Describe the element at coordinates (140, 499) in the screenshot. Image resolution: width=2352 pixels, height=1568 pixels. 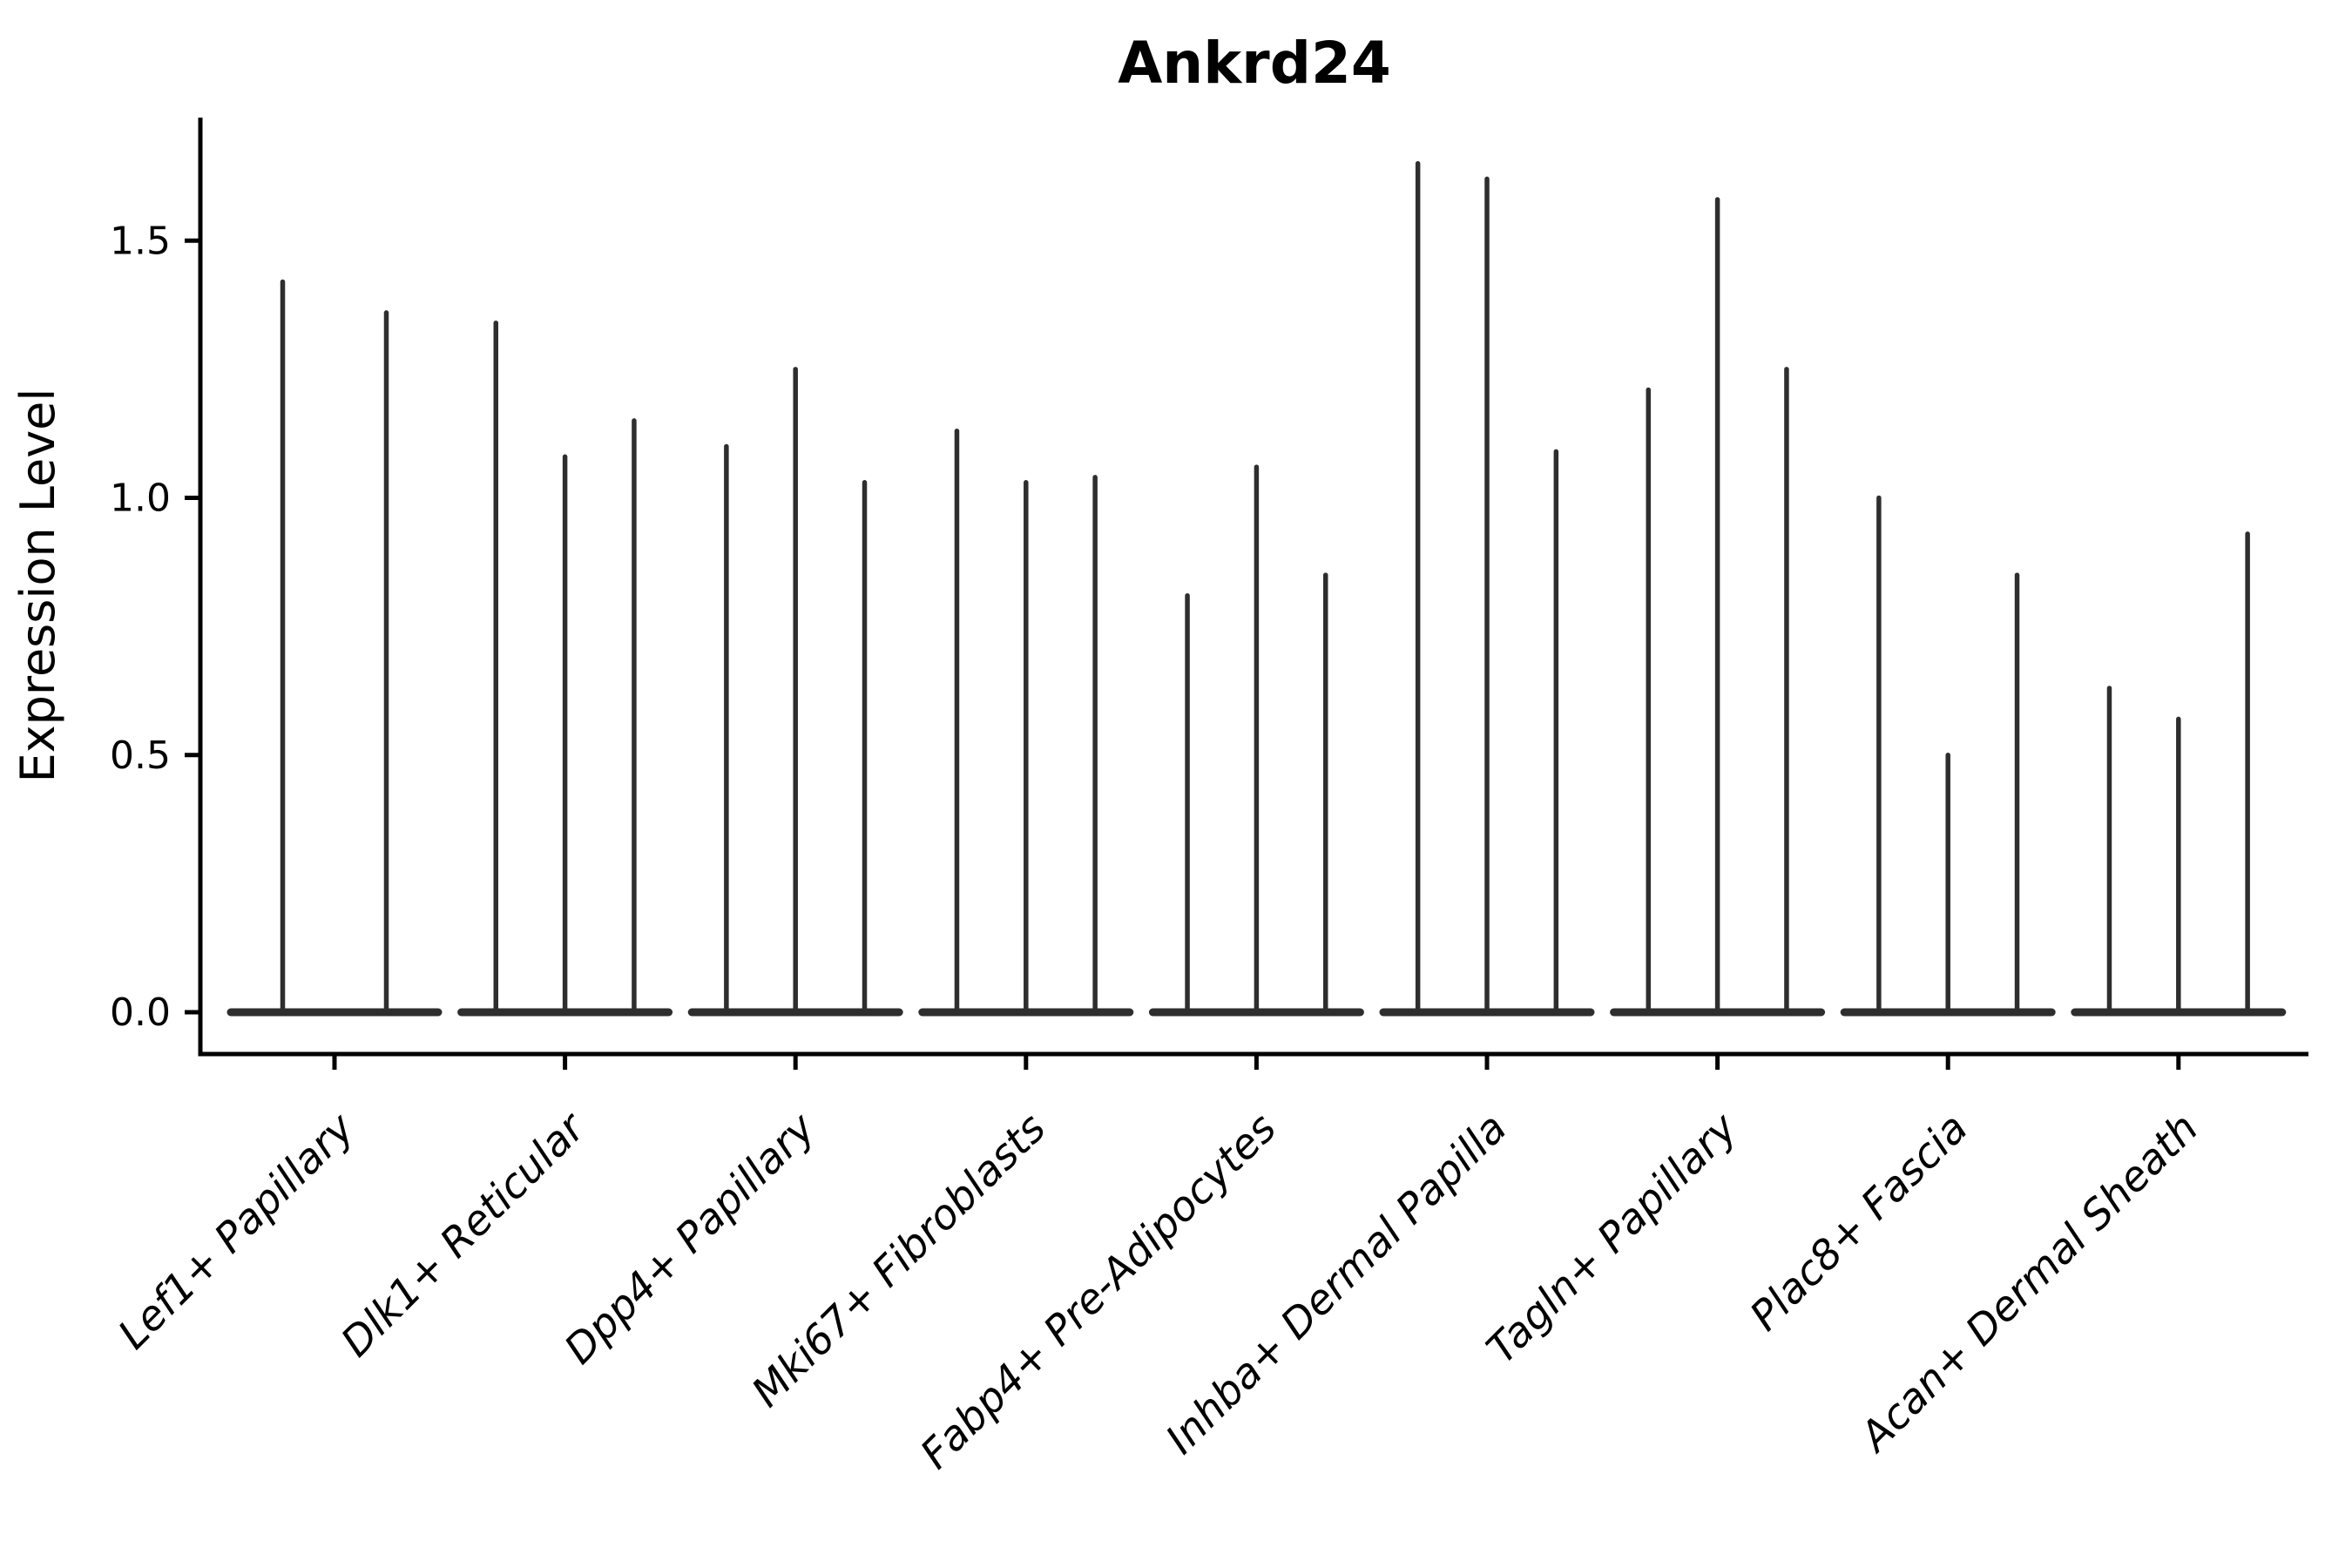
I see `y-tick-label: 1.0` at that location.